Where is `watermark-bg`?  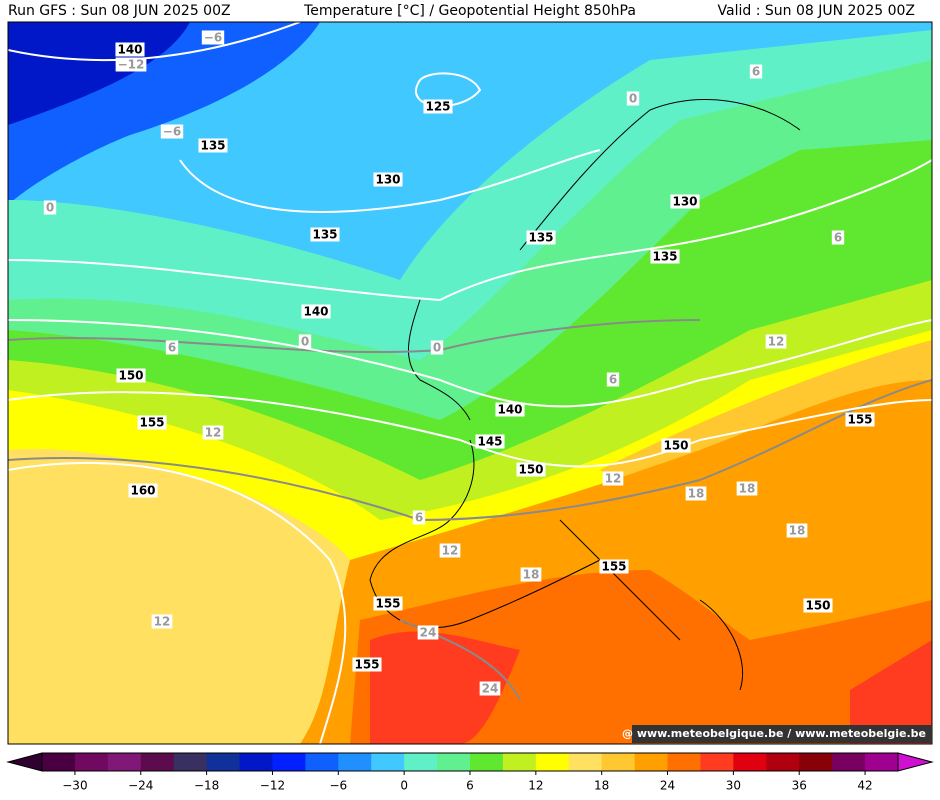
watermark-bg is located at coordinates (782, 734).